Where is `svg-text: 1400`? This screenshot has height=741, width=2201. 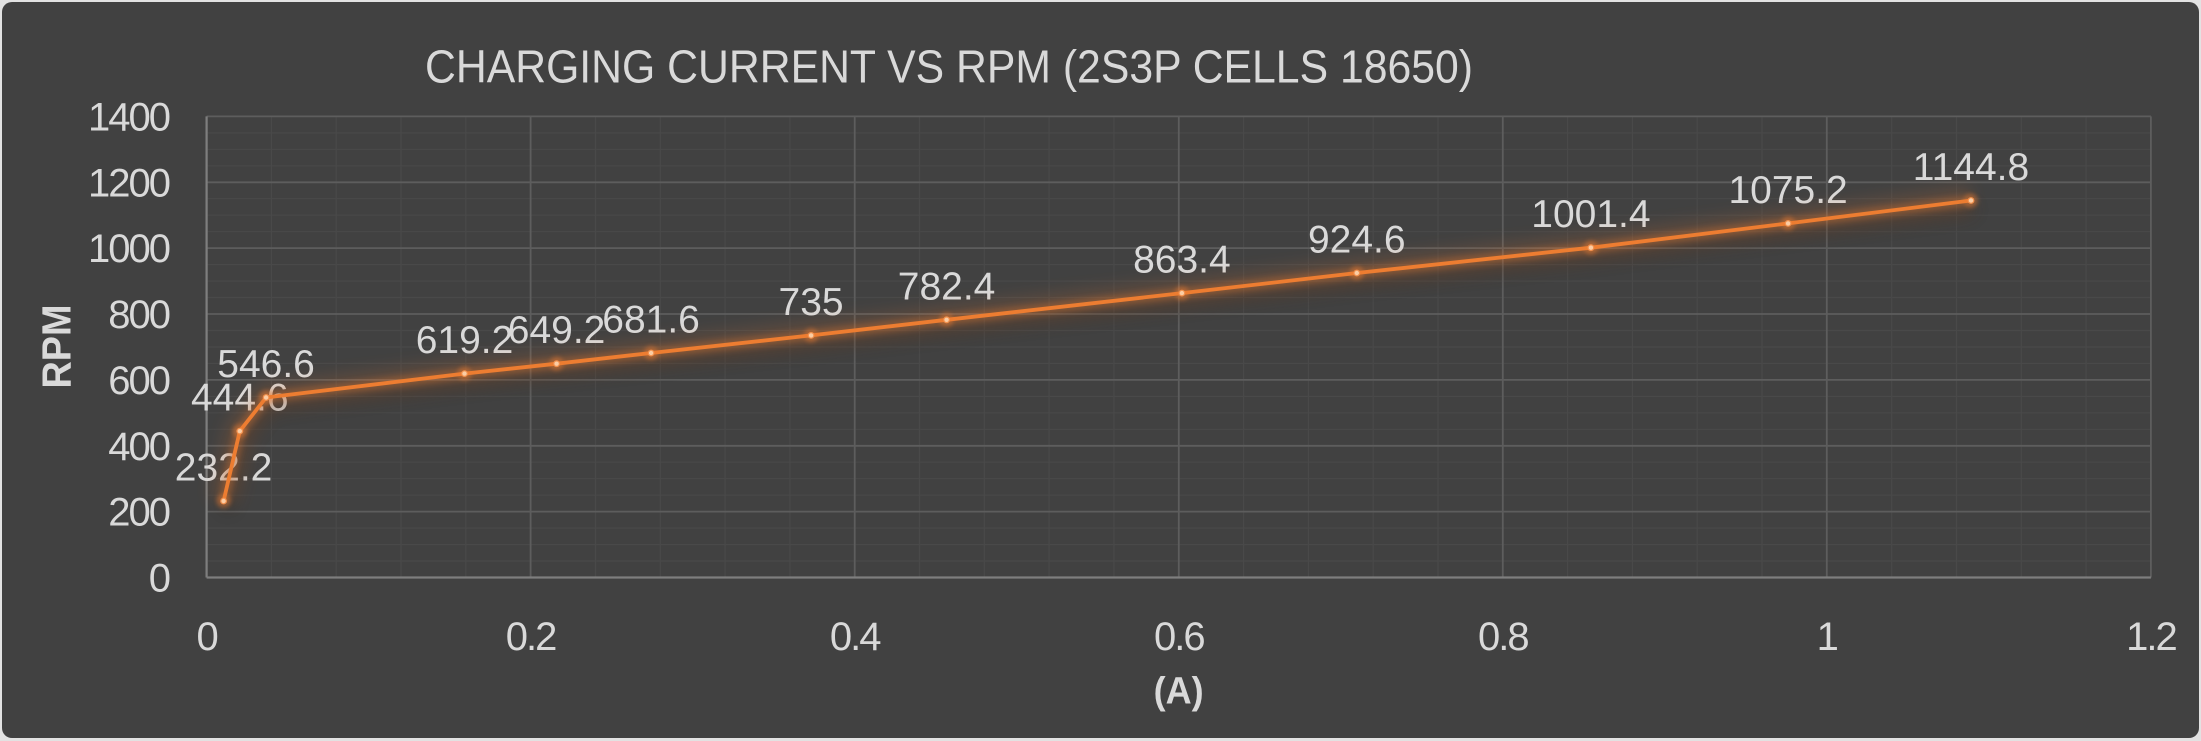
svg-text: 1400 is located at coordinates (129, 117).